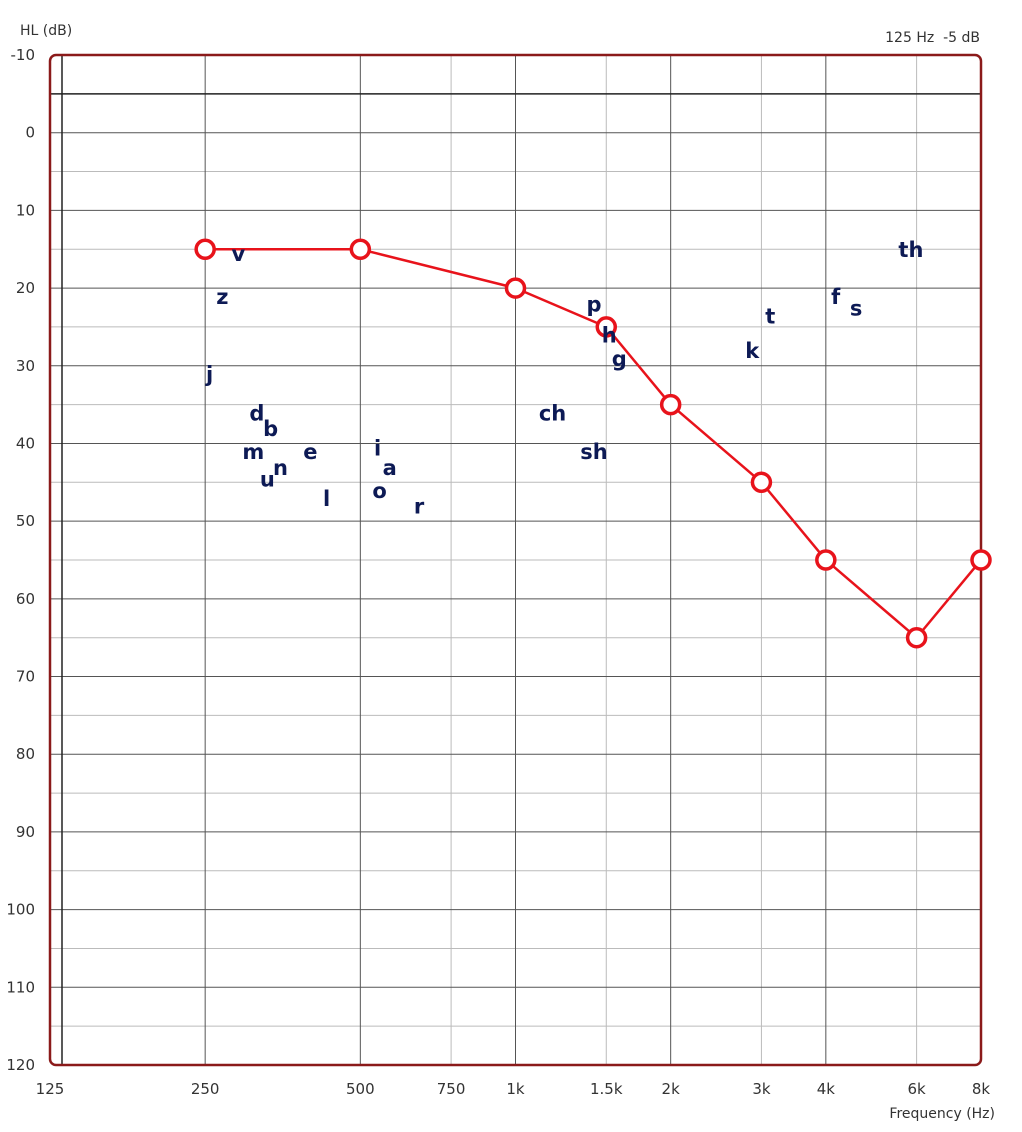 The width and height of the screenshot is (1022, 1132). Describe the element at coordinates (20, 1065) in the screenshot. I see `y-tick-label: 120` at that location.